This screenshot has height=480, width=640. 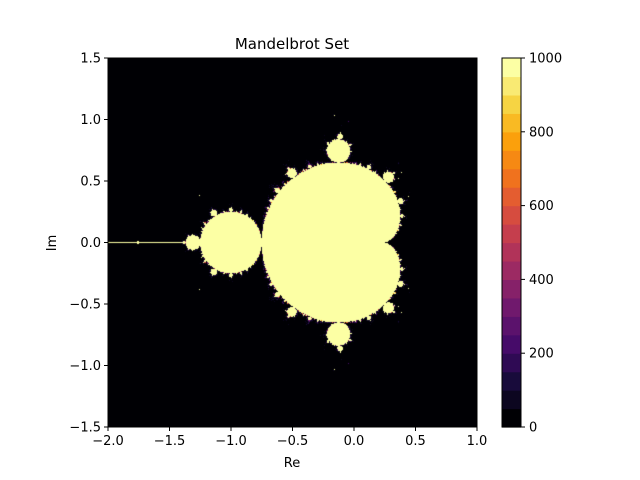 What do you see at coordinates (354, 441) in the screenshot?
I see `x-tick-label: 0.0` at bounding box center [354, 441].